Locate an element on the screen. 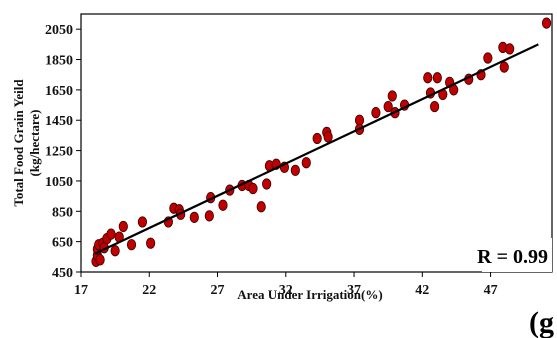 The width and height of the screenshot is (557, 338). x-axis-ticks: 17 22 27 32 37 42 47 is located at coordinates (286, 285).